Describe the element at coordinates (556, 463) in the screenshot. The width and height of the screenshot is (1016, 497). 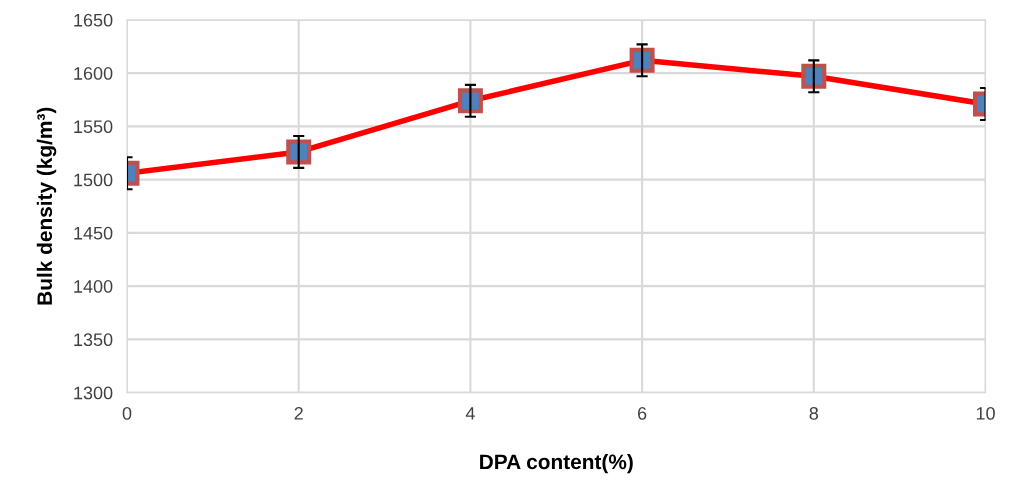
I see `x-axis-title: DPA content(%)` at that location.